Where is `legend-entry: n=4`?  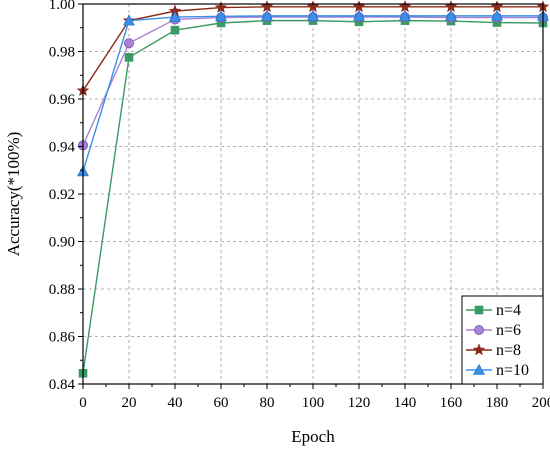 legend-entry: n=4 is located at coordinates (493, 310).